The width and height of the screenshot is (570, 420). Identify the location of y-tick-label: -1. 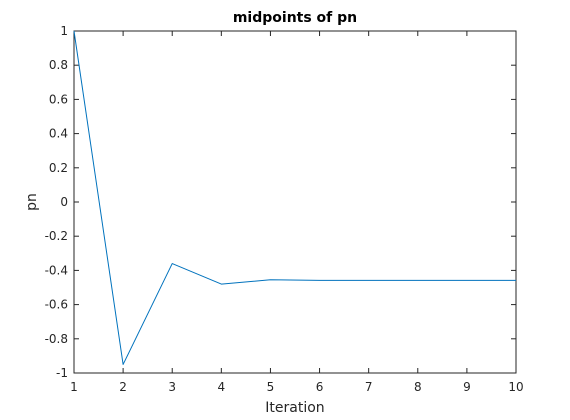
(62, 373).